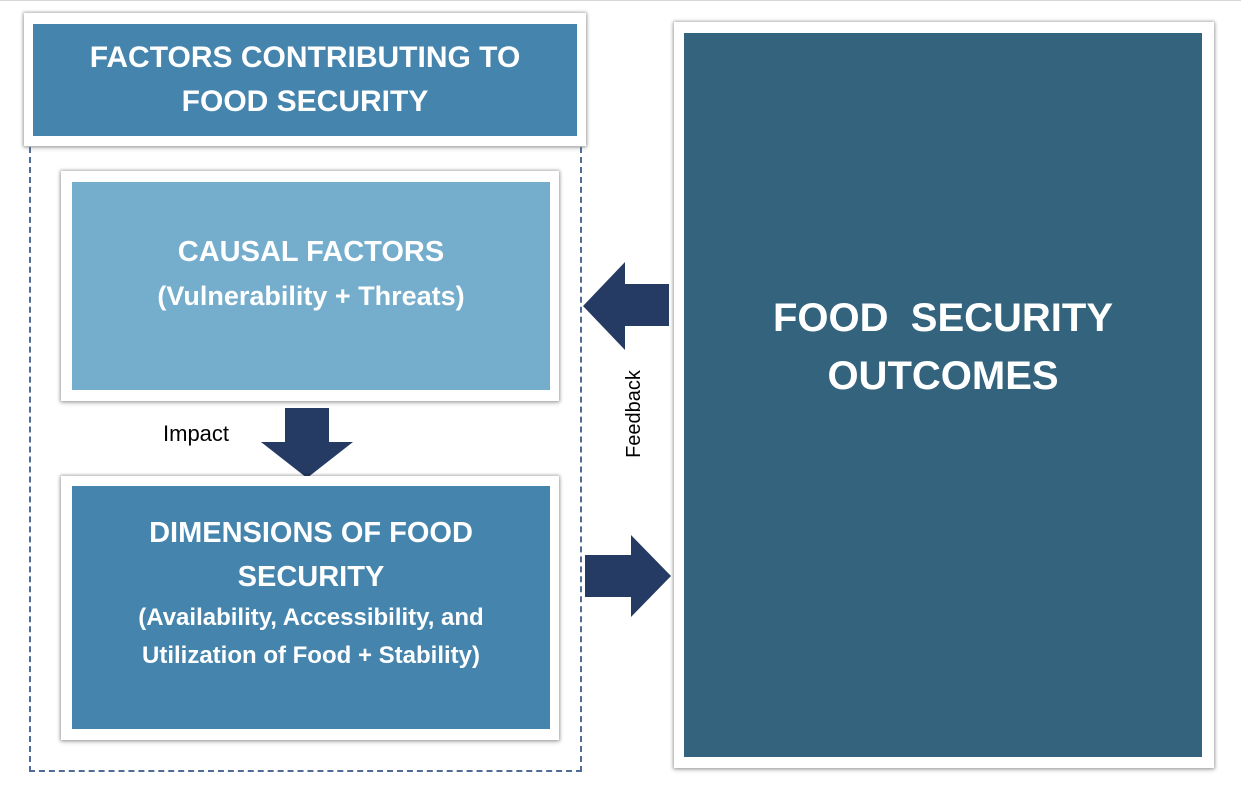 The width and height of the screenshot is (1241, 790). I want to click on dimensions-title-line2: SECURITY, so click(311, 576).